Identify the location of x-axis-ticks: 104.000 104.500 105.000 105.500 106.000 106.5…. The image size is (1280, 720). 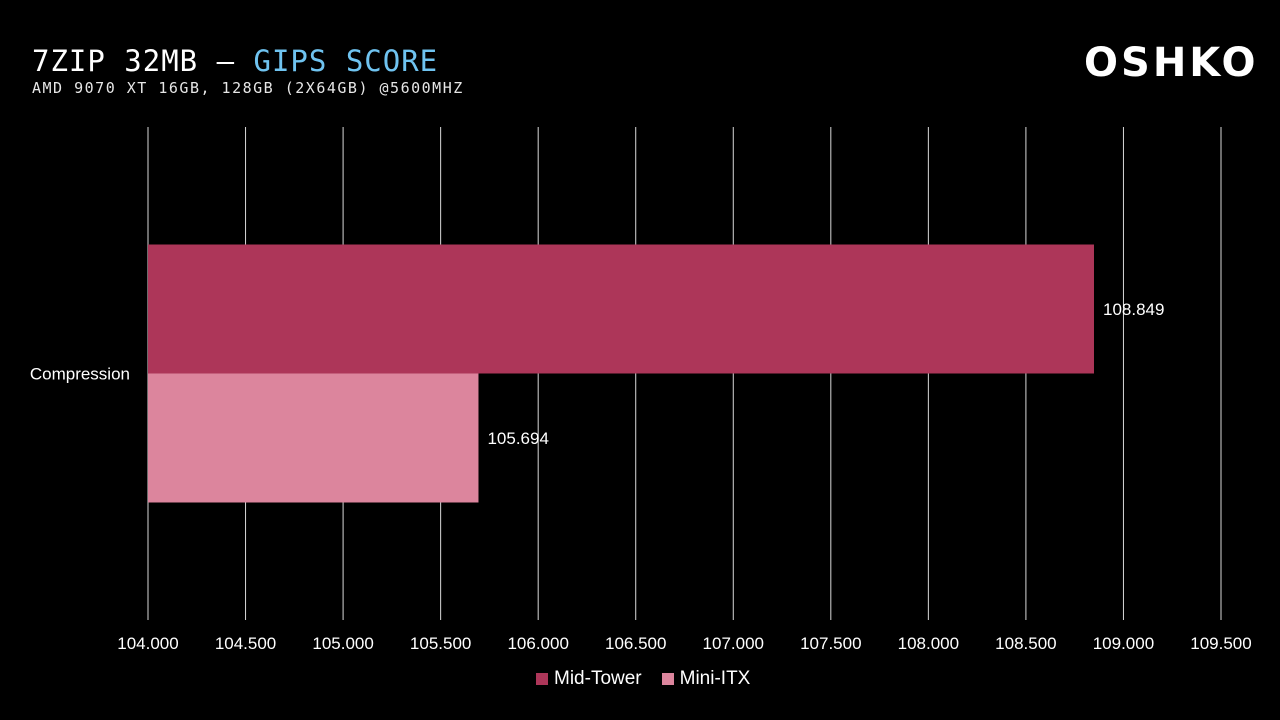
(684, 643).